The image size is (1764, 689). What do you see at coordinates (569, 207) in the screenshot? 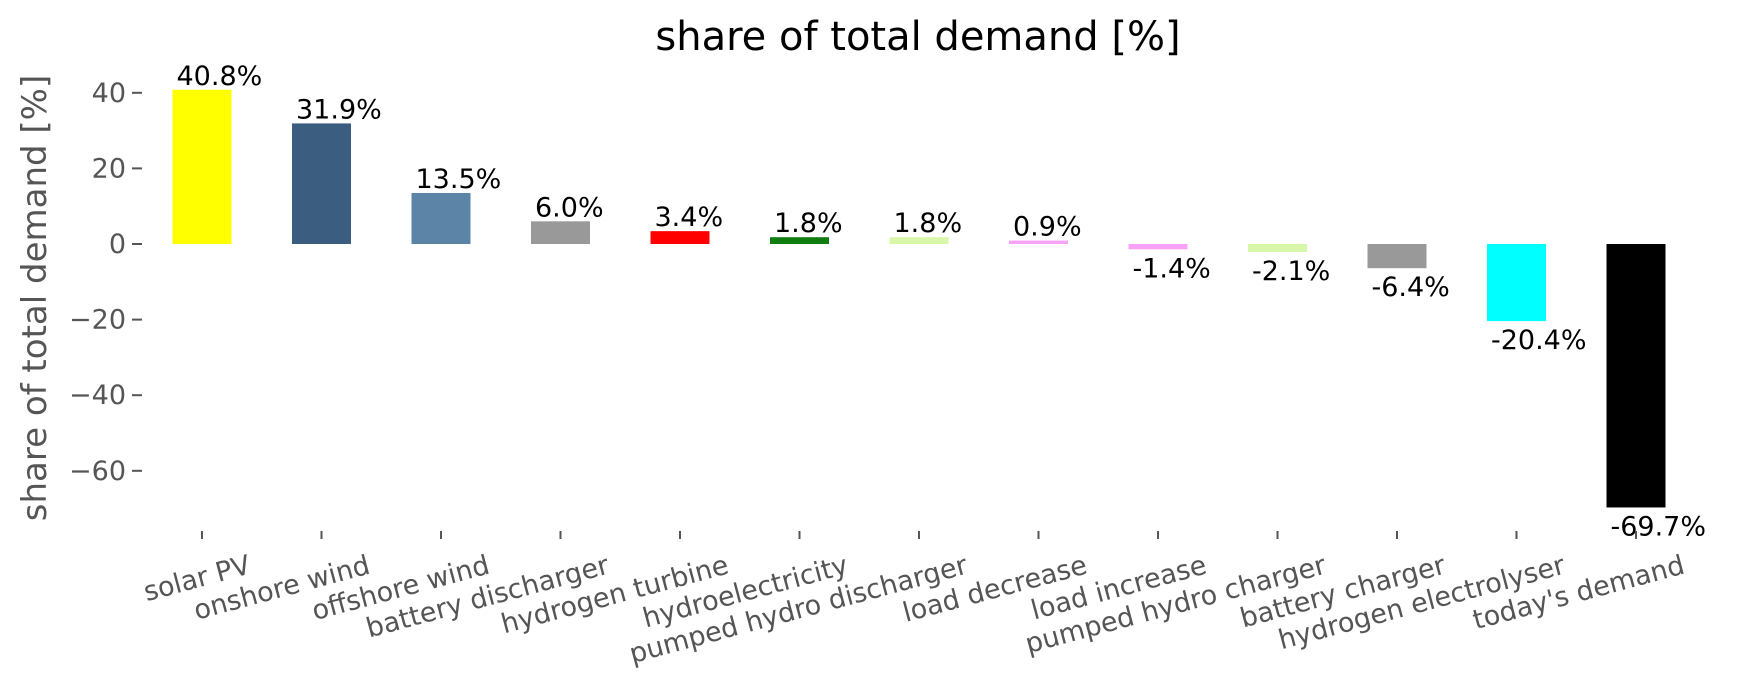
I see `data-label: 6.0%` at bounding box center [569, 207].